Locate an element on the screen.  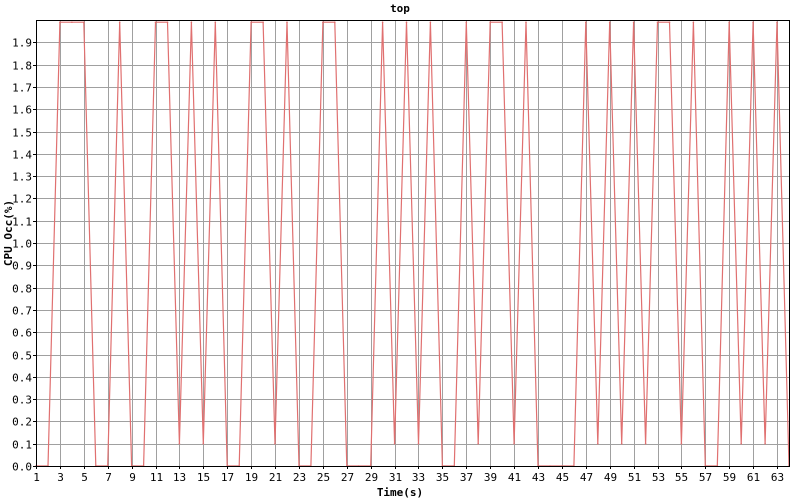
x-tick-label: 45 is located at coordinates (562, 477).